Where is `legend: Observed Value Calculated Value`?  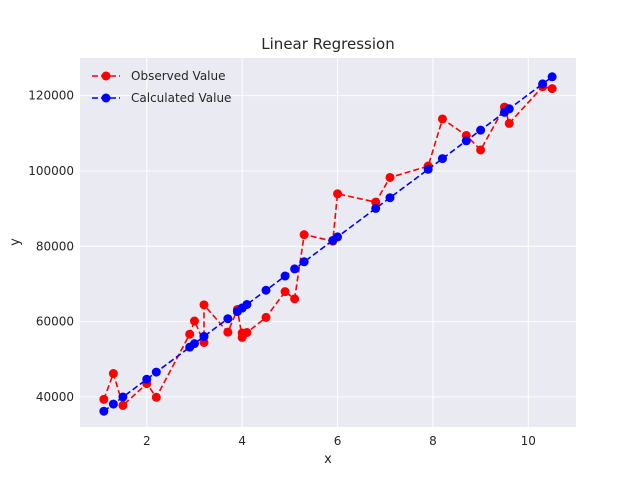 legend: Observed Value Calculated Value is located at coordinates (161, 87).